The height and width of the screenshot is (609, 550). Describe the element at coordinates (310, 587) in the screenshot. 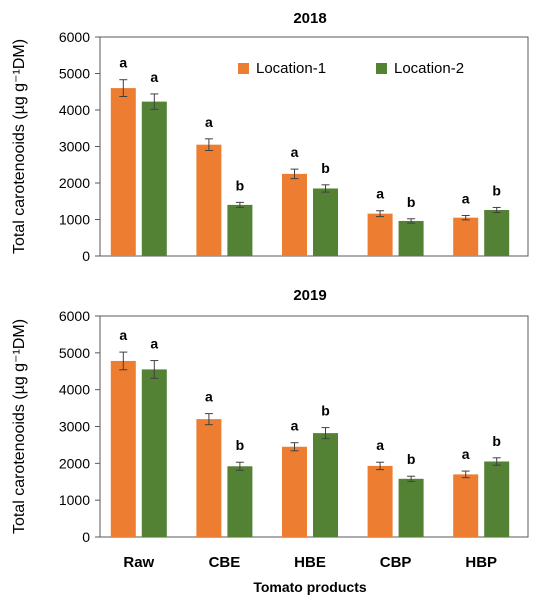

I see `x-axis-label: Tomato products` at that location.